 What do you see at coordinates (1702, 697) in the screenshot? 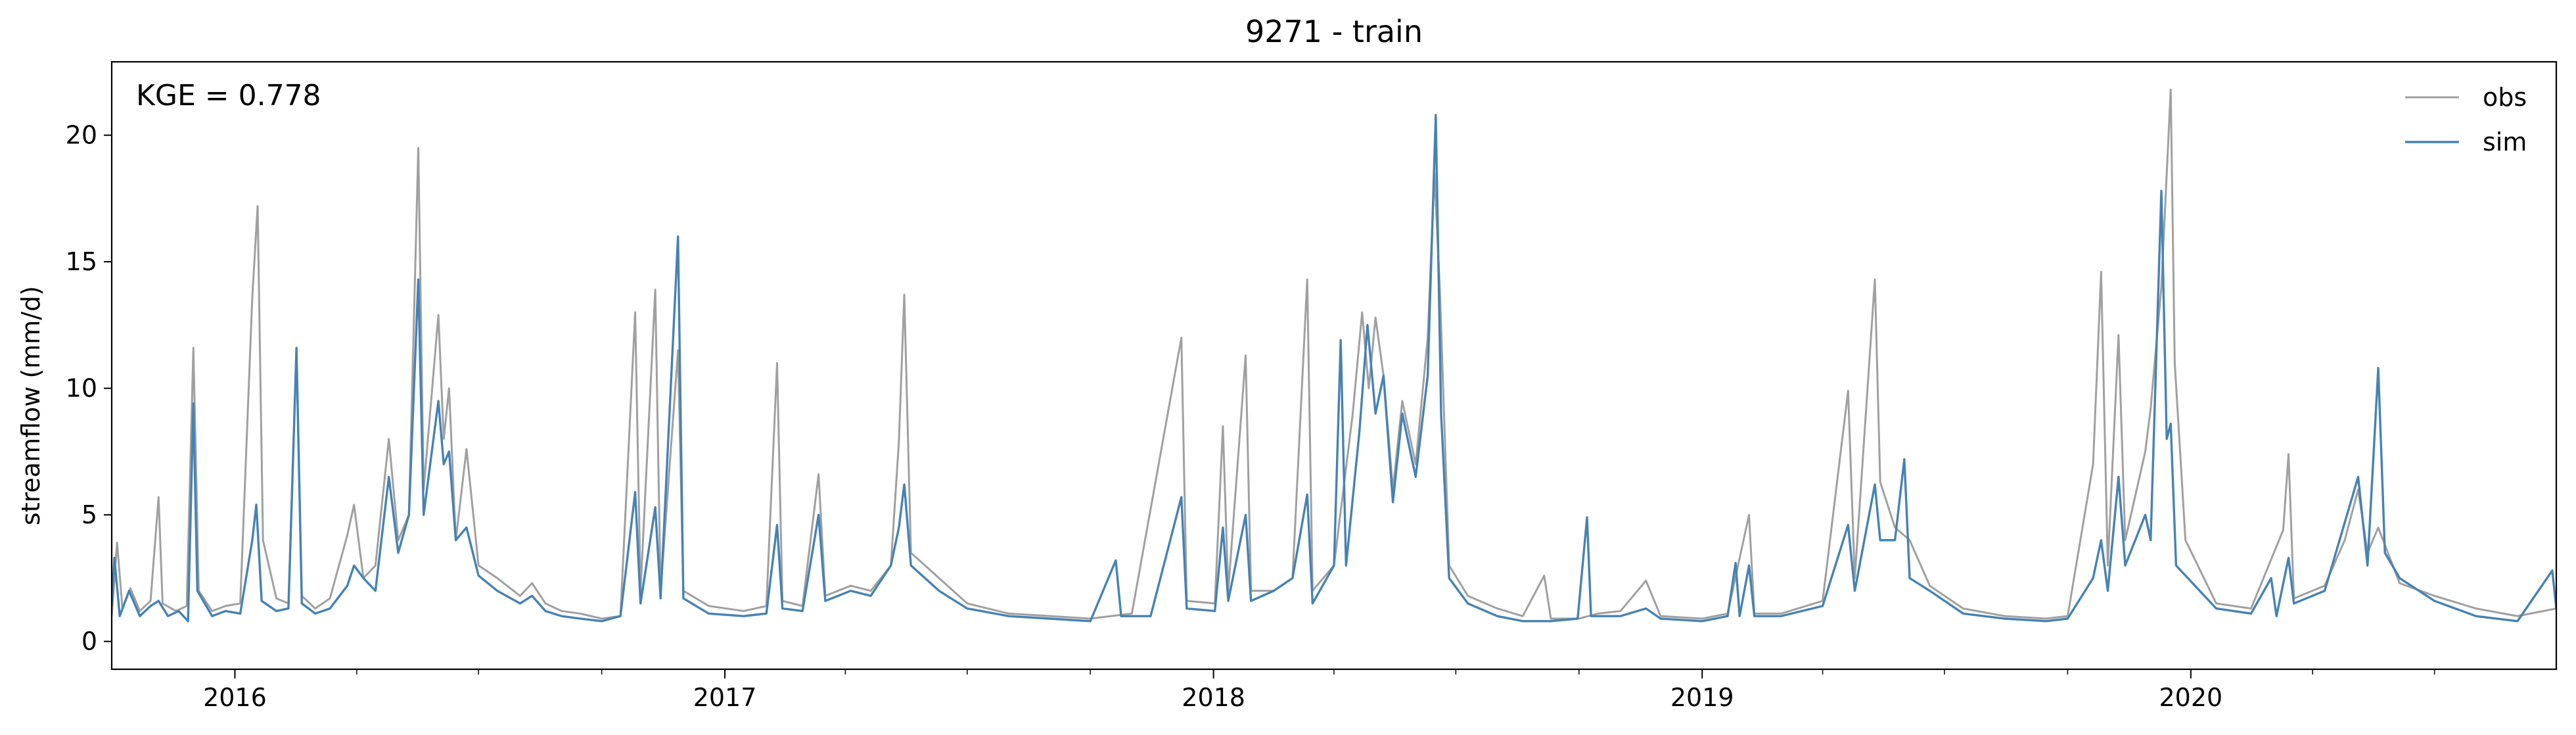
I see `x-tick-label: 2019` at bounding box center [1702, 697].